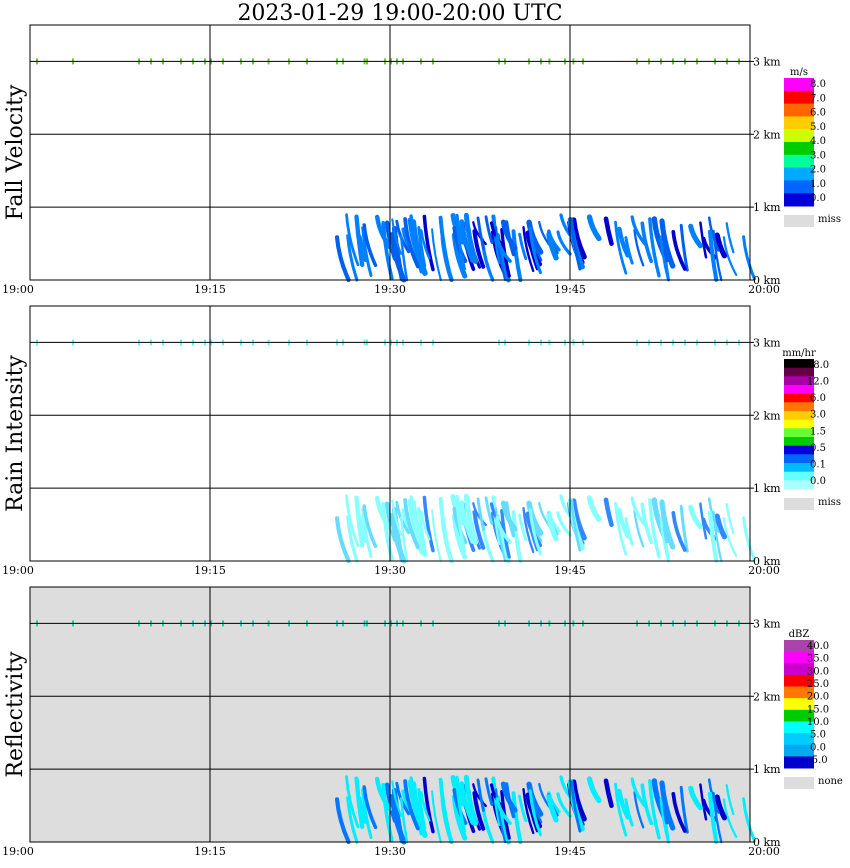 Image resolution: width=850 pixels, height=868 pixels. What do you see at coordinates (818, 431) in the screenshot?
I see `legend-label: 1.5` at bounding box center [818, 431].